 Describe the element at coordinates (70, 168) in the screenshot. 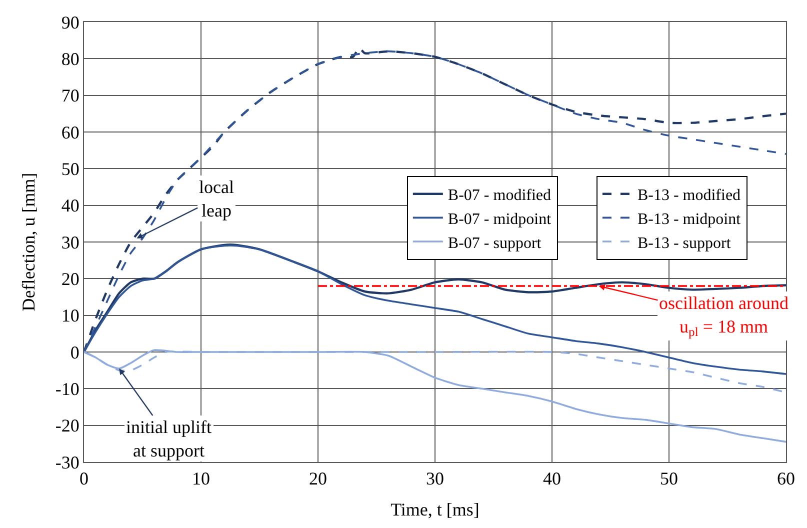

I see `y-tick-label: 50` at that location.